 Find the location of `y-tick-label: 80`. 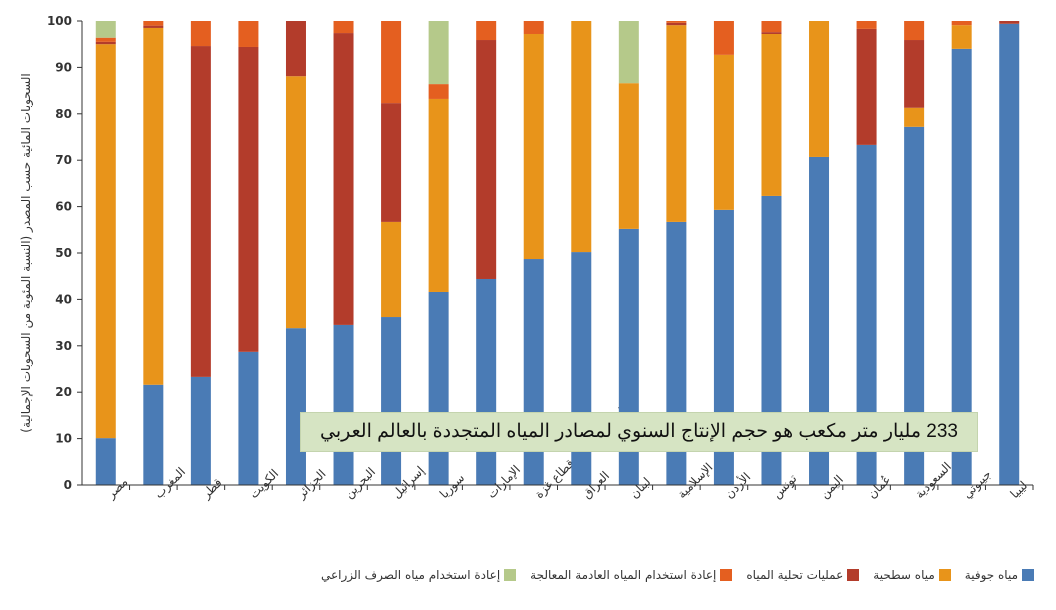

y-tick-label: 80 is located at coordinates (63, 114).